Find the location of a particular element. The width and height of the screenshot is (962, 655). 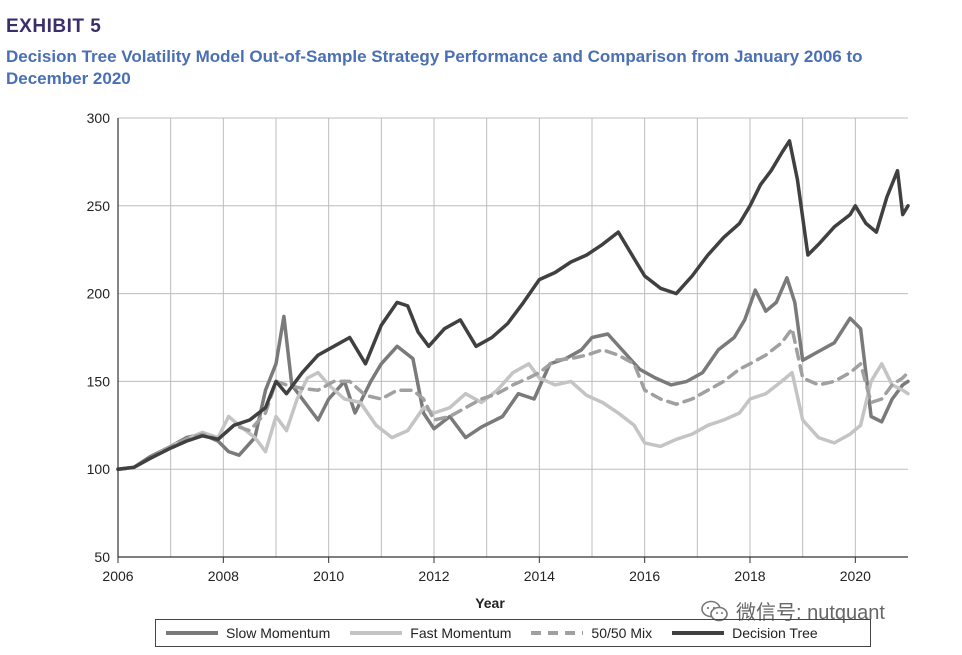

legend-item: Decision Tree is located at coordinates (744, 633).